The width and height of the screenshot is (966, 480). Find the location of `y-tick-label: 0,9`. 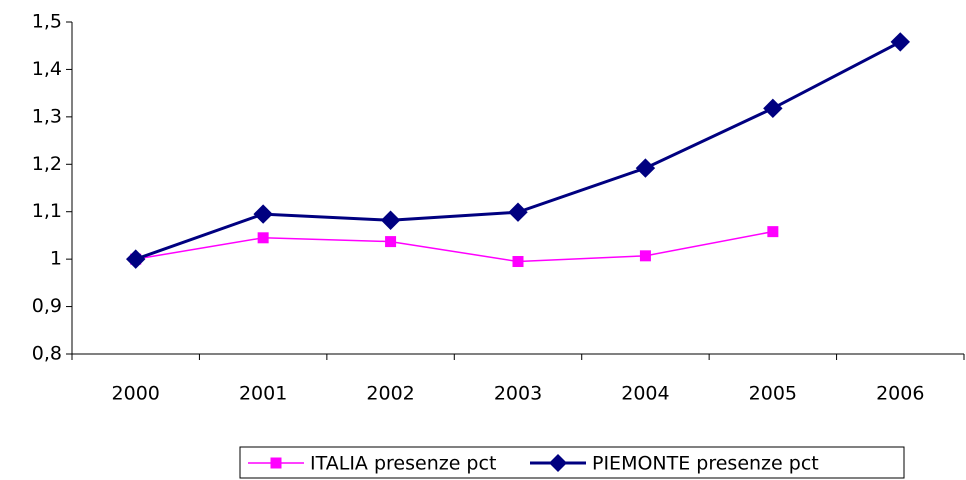

y-tick-label: 0,9 is located at coordinates (47, 306).